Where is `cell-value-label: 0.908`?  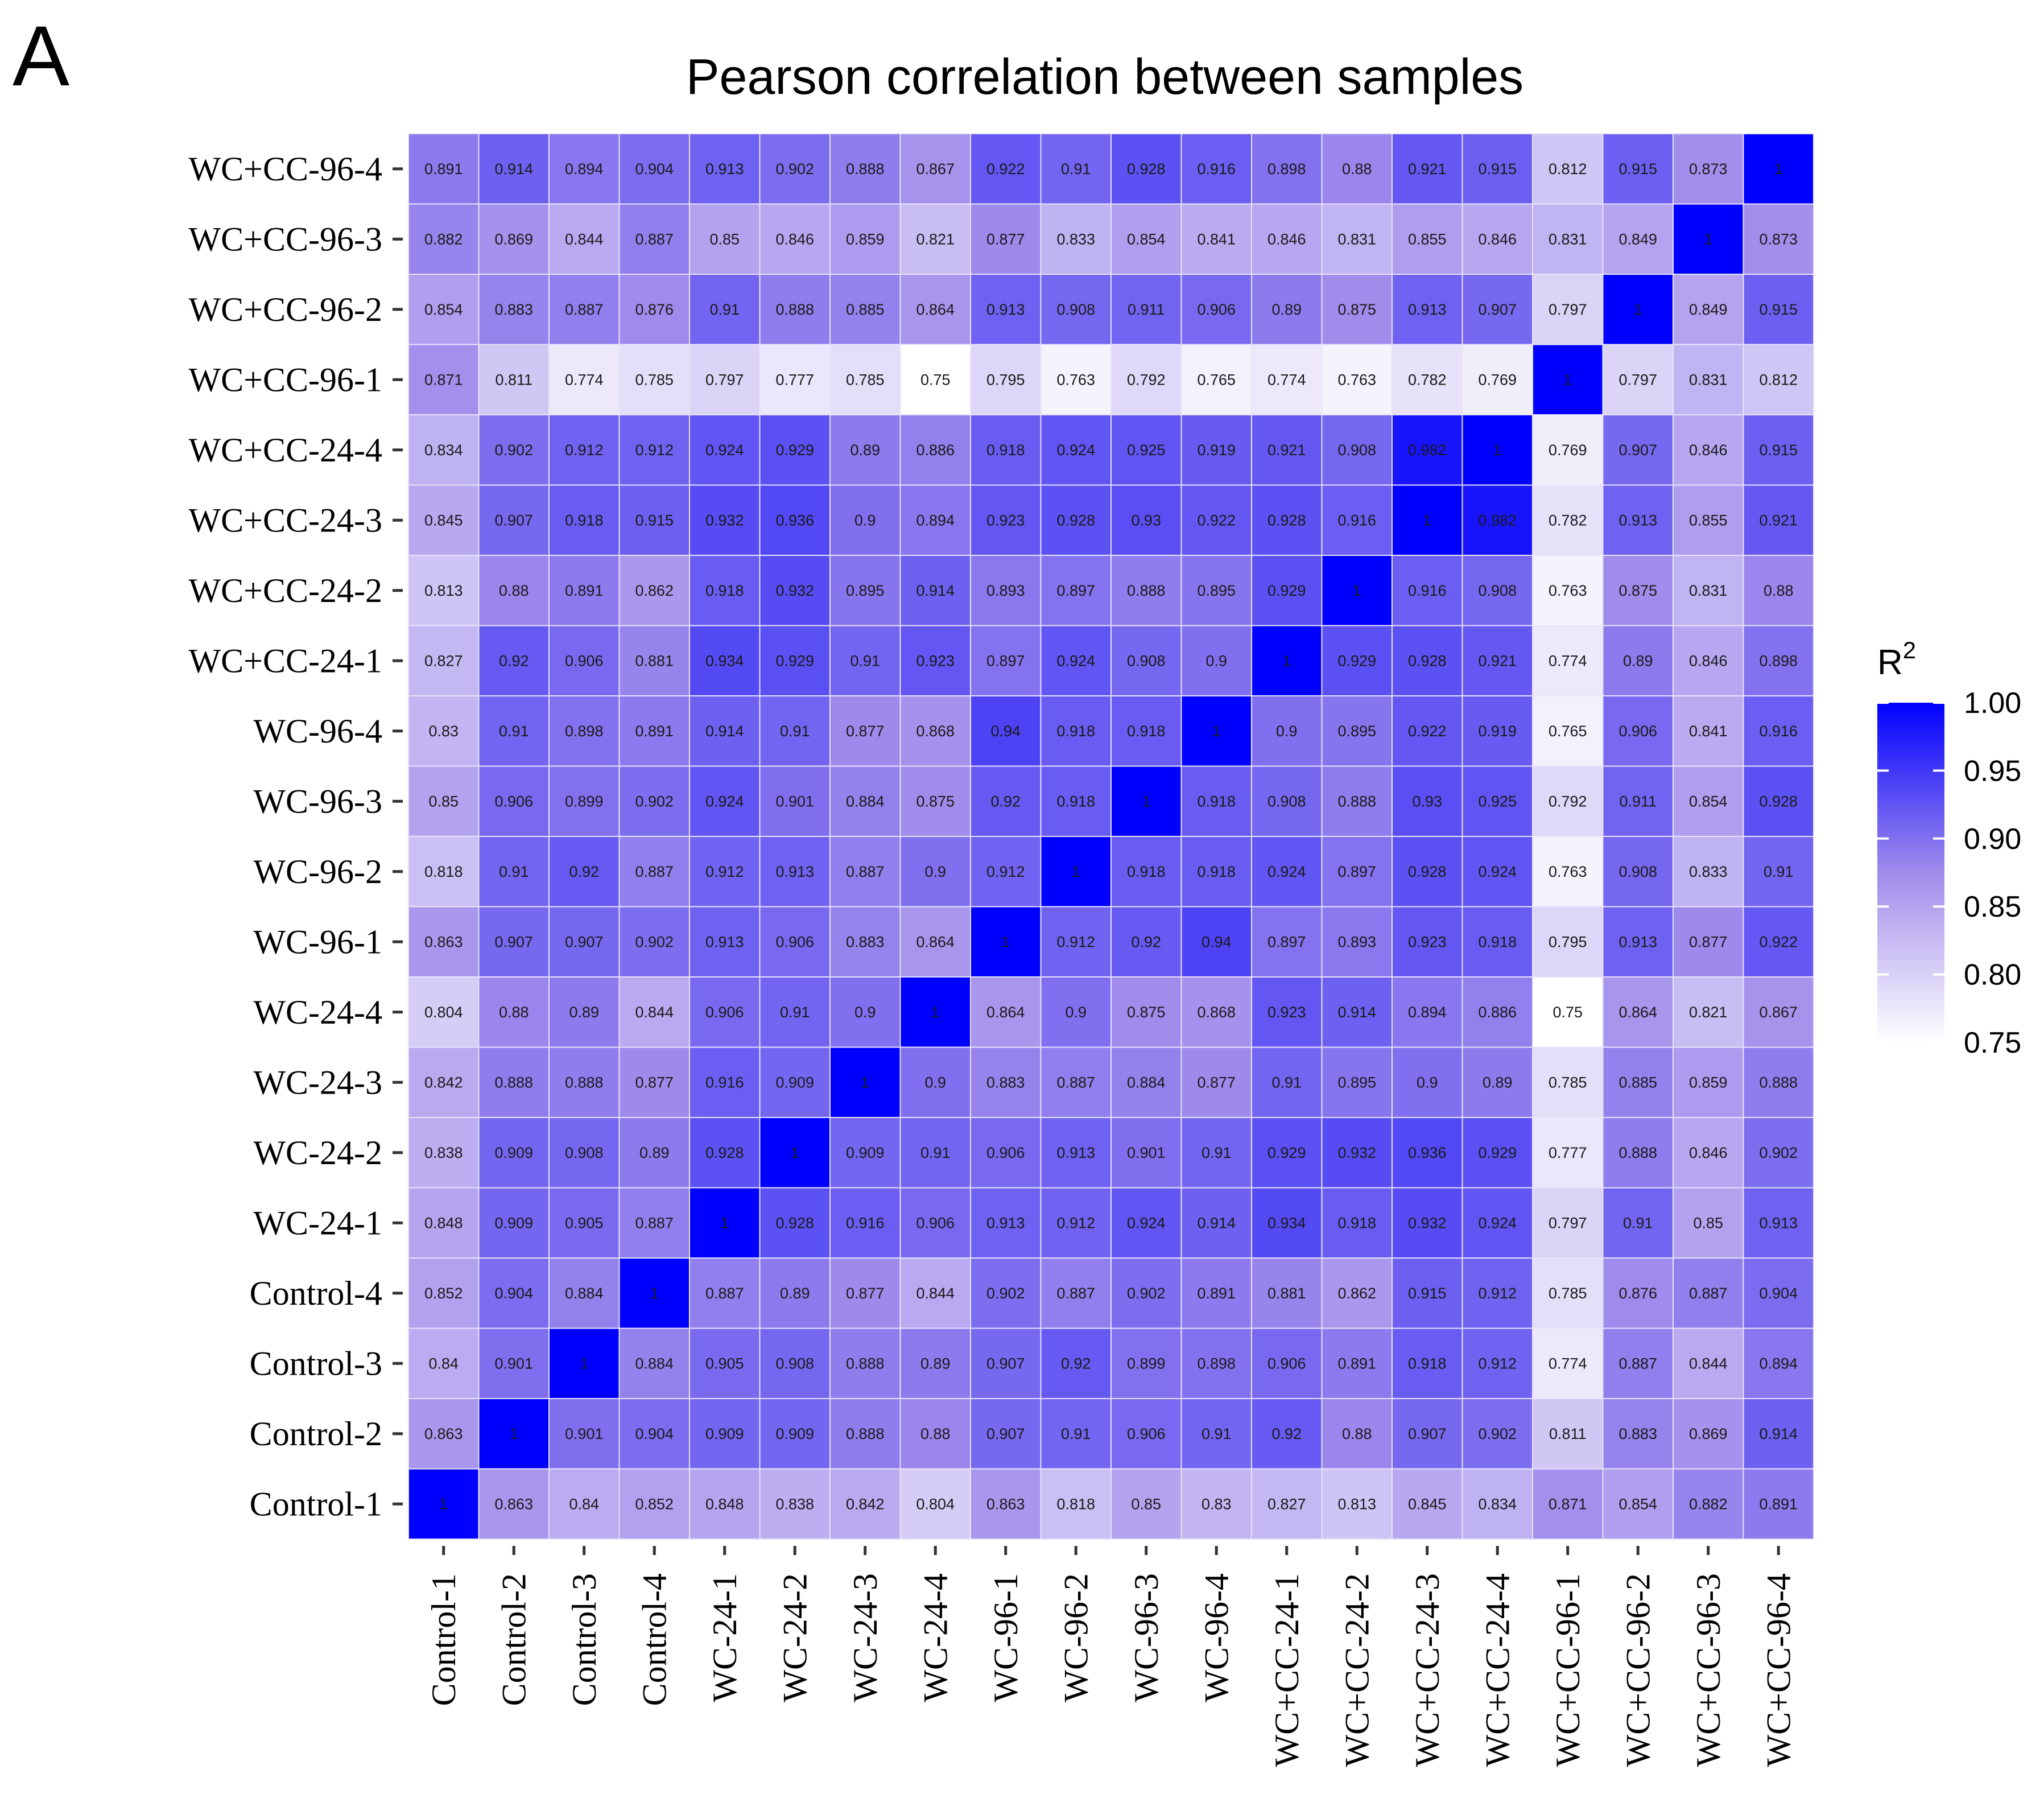 cell-value-label: 0.908 is located at coordinates (584, 1152).